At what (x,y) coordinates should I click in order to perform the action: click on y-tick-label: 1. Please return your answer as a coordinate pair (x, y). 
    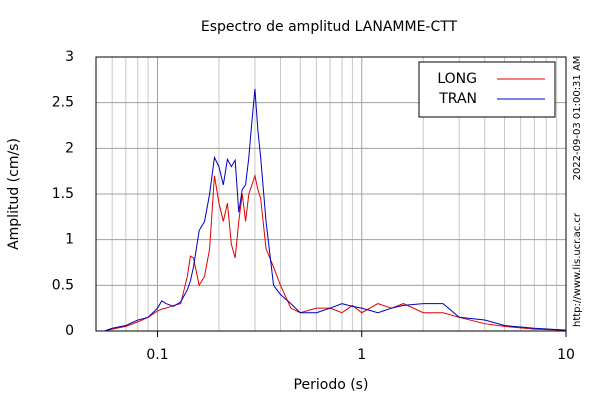
    Looking at the image, I should click on (69, 240).